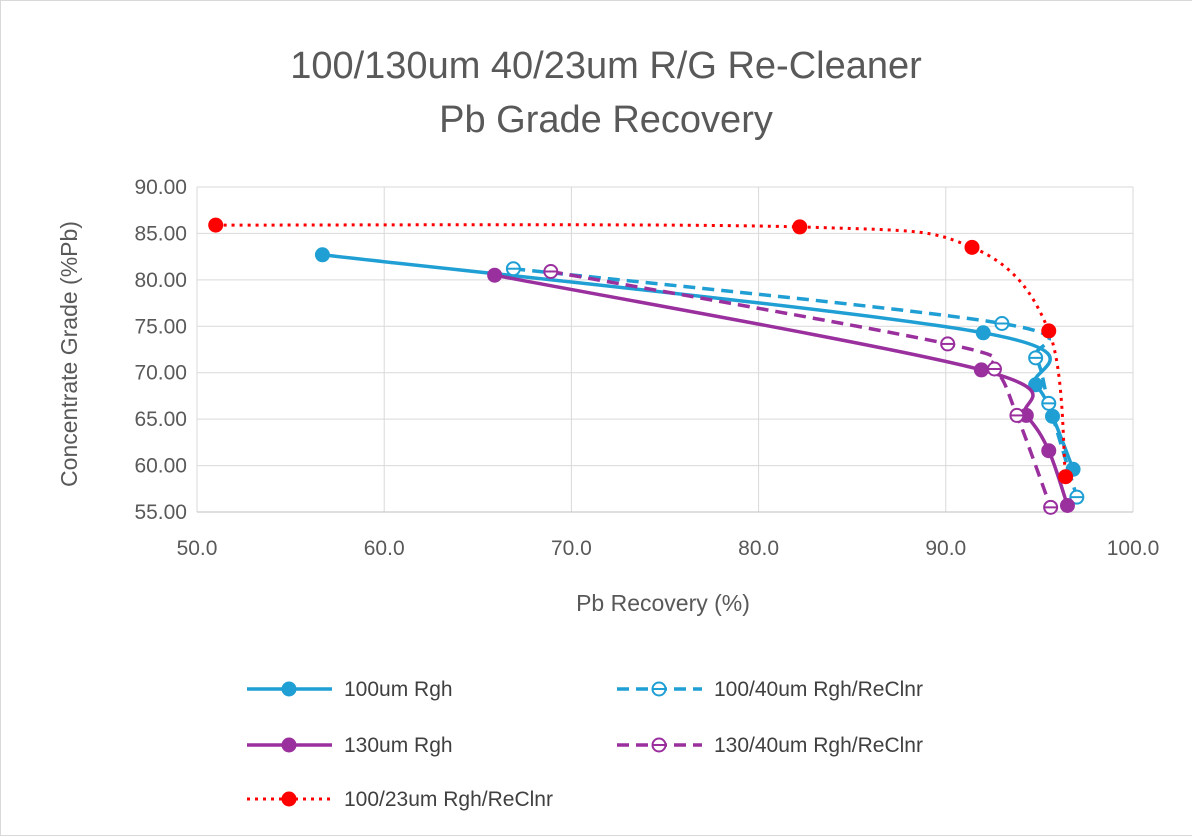  What do you see at coordinates (160, 419) in the screenshot?
I see `y-tick-label: 65.00` at bounding box center [160, 419].